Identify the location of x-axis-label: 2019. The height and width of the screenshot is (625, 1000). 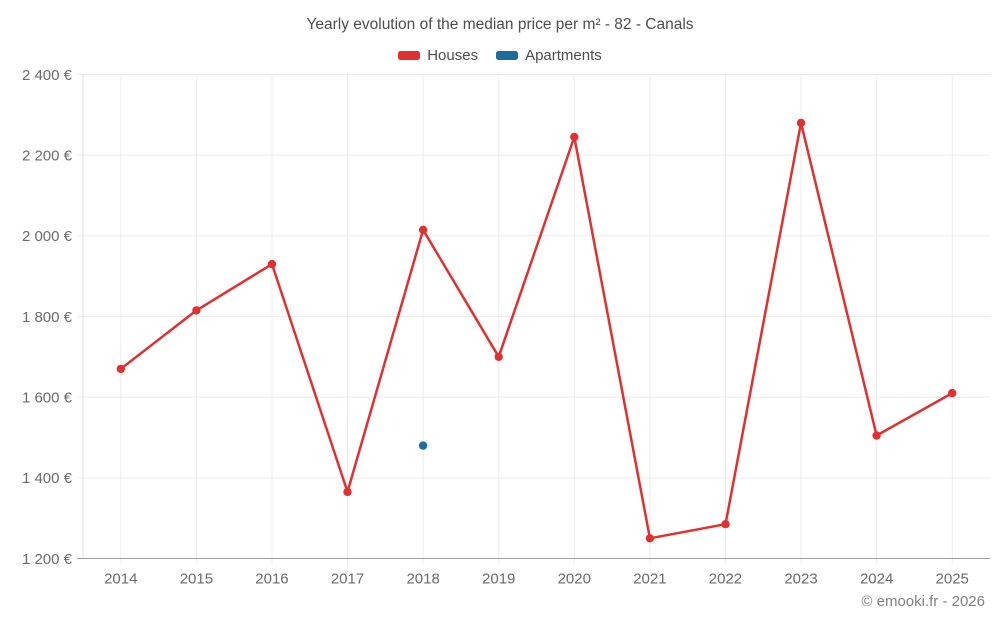
(498, 579).